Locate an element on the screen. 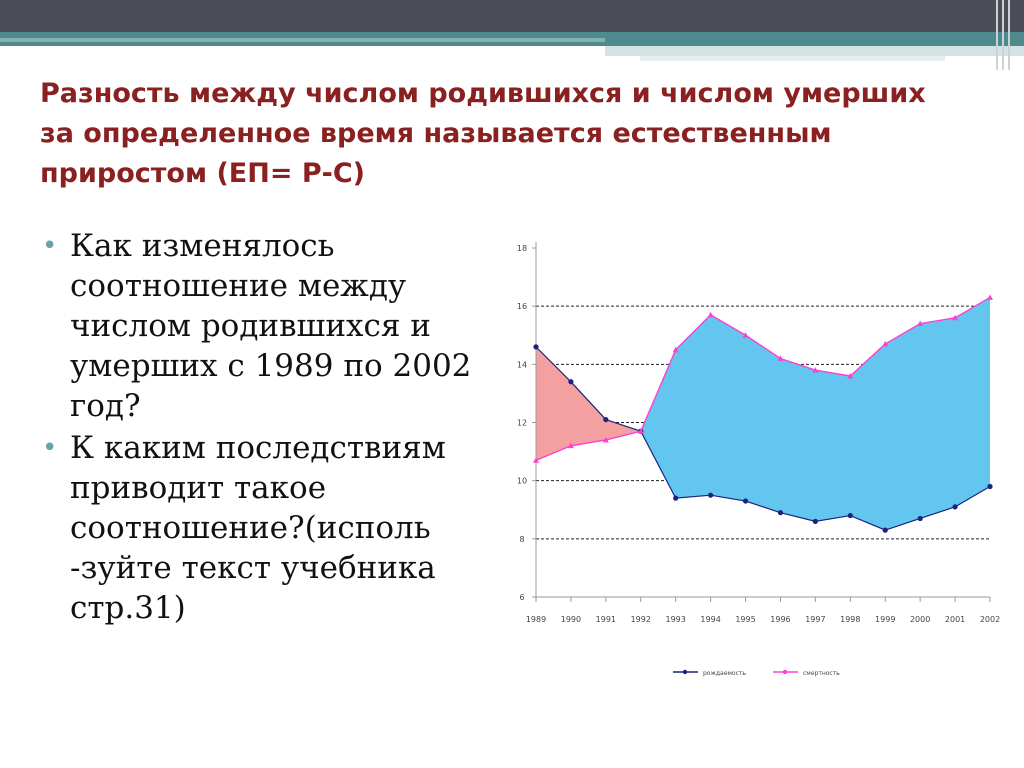 The image size is (1024, 768). point-births-1991 is located at coordinates (606, 419).